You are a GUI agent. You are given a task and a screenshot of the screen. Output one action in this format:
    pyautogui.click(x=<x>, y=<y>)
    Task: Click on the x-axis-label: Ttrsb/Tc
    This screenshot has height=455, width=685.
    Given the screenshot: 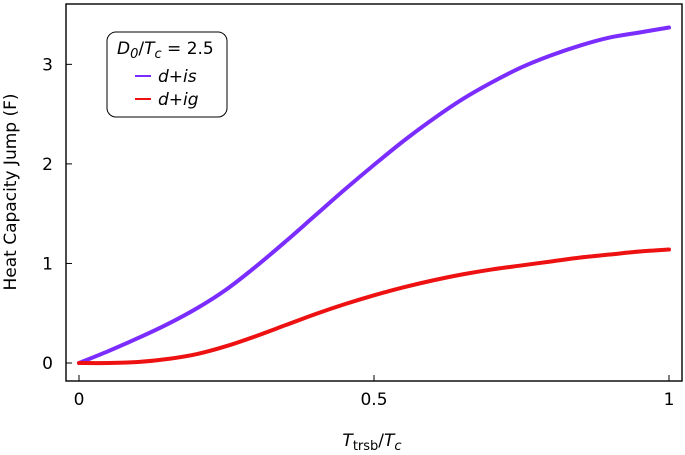 What is the action you would take?
    pyautogui.click(x=371, y=442)
    